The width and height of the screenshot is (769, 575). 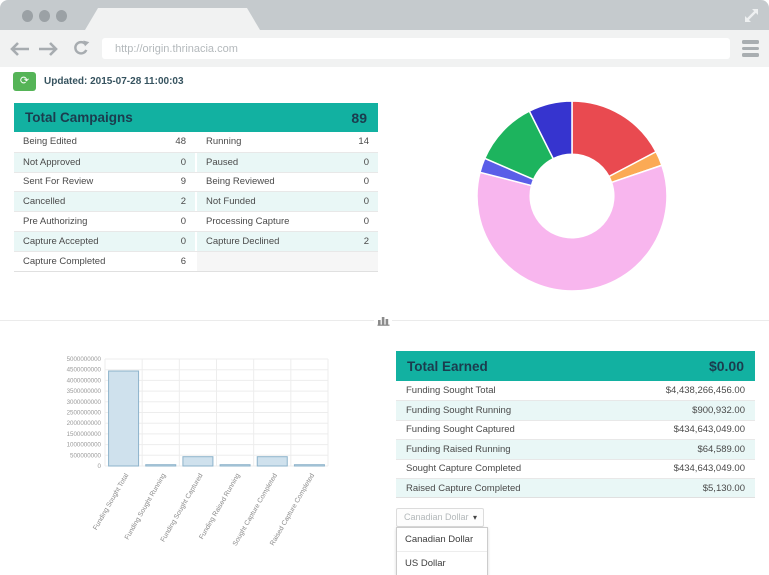 What do you see at coordinates (55, 222) in the screenshot?
I see `campaign-label: Pre Authorizing` at bounding box center [55, 222].